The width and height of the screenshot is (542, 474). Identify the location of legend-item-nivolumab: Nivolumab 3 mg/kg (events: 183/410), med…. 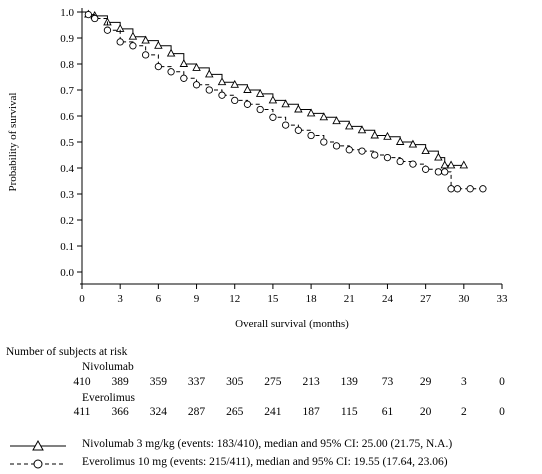
(271, 446).